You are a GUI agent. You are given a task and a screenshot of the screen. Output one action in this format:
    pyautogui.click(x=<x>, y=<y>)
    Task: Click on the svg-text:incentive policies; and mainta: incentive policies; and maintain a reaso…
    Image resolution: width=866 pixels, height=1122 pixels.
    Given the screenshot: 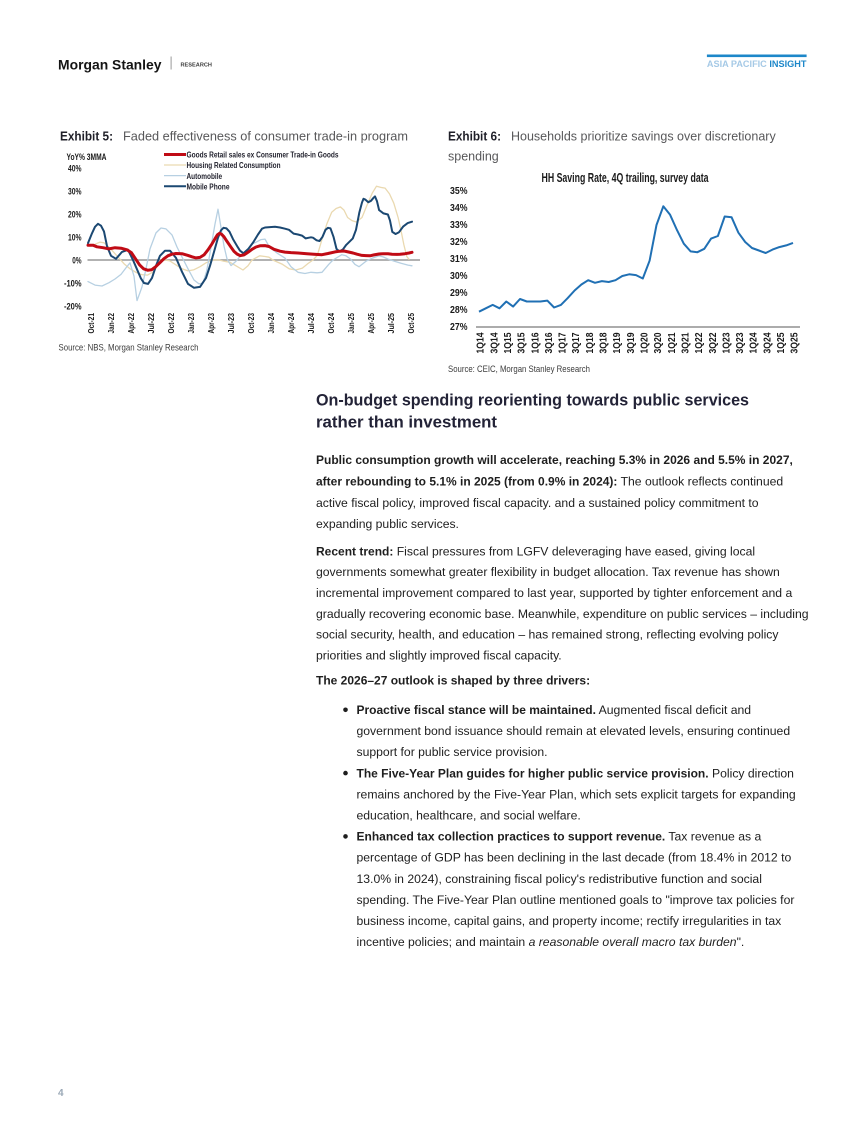 What is the action you would take?
    pyautogui.click(x=551, y=942)
    